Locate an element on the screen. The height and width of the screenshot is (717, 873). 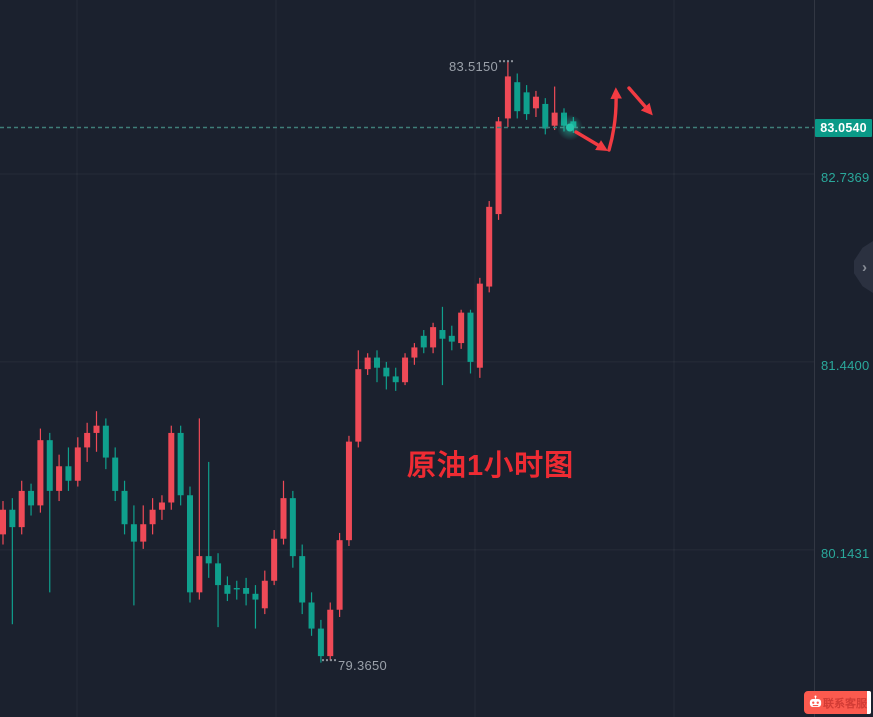
last-price-glow-dot is located at coordinates (570, 127).